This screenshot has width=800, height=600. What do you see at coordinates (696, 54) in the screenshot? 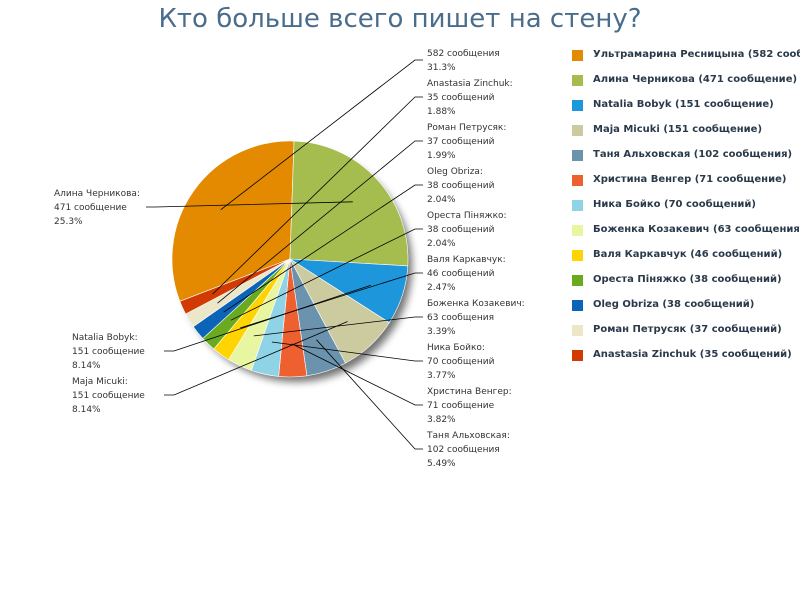
I see `legend-label: Ультрамарина Ресницына (582 сообщения)` at bounding box center [696, 54].